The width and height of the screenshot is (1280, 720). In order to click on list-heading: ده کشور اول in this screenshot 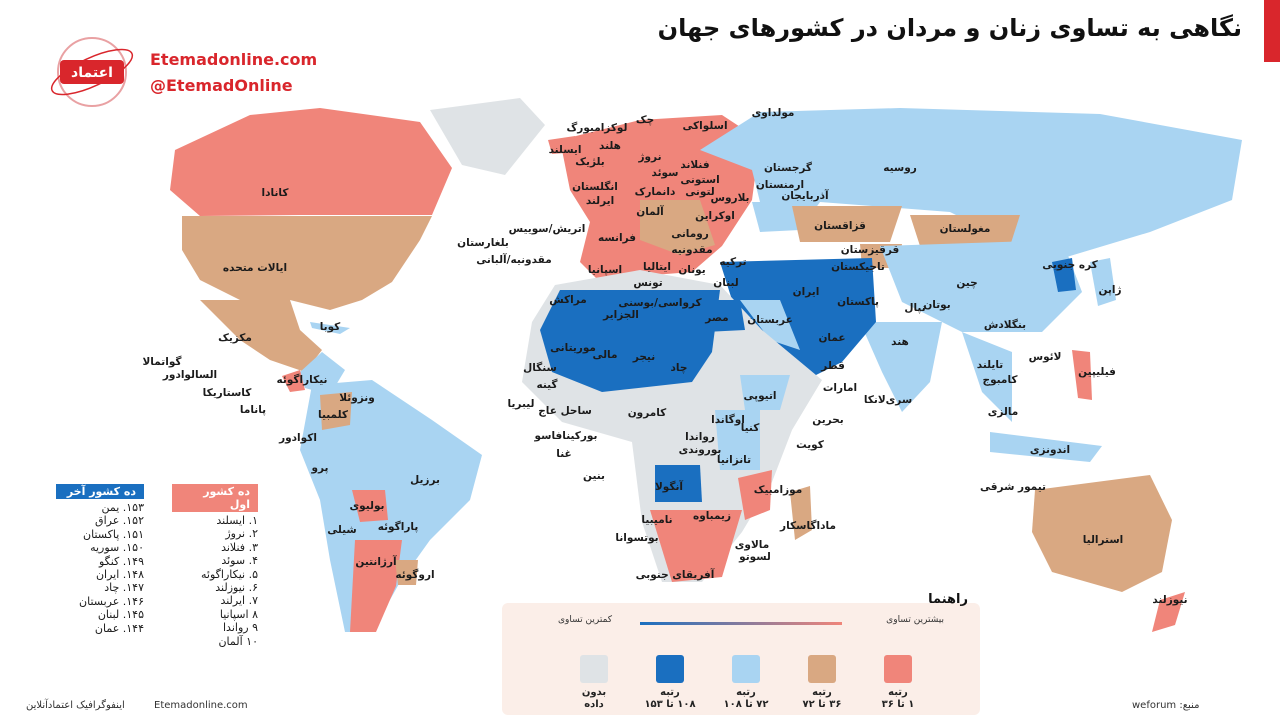, I will do `click(215, 498)`.